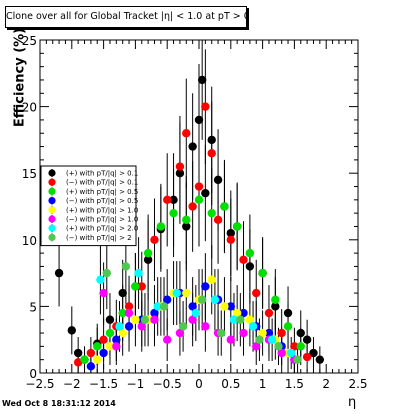 This screenshot has height=414, width=400. I want to click on legend-label: (+) with pT/|q| > 2.0, so click(102, 229).